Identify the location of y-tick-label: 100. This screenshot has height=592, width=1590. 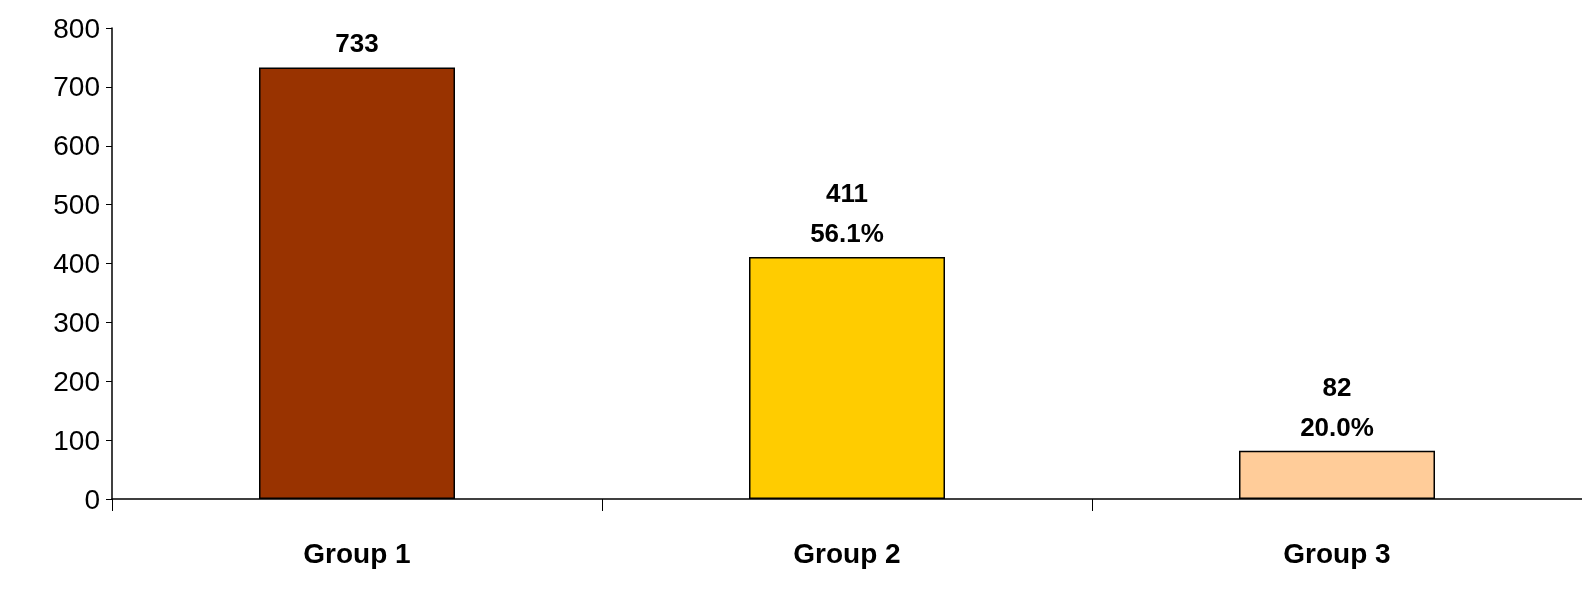
(76, 440).